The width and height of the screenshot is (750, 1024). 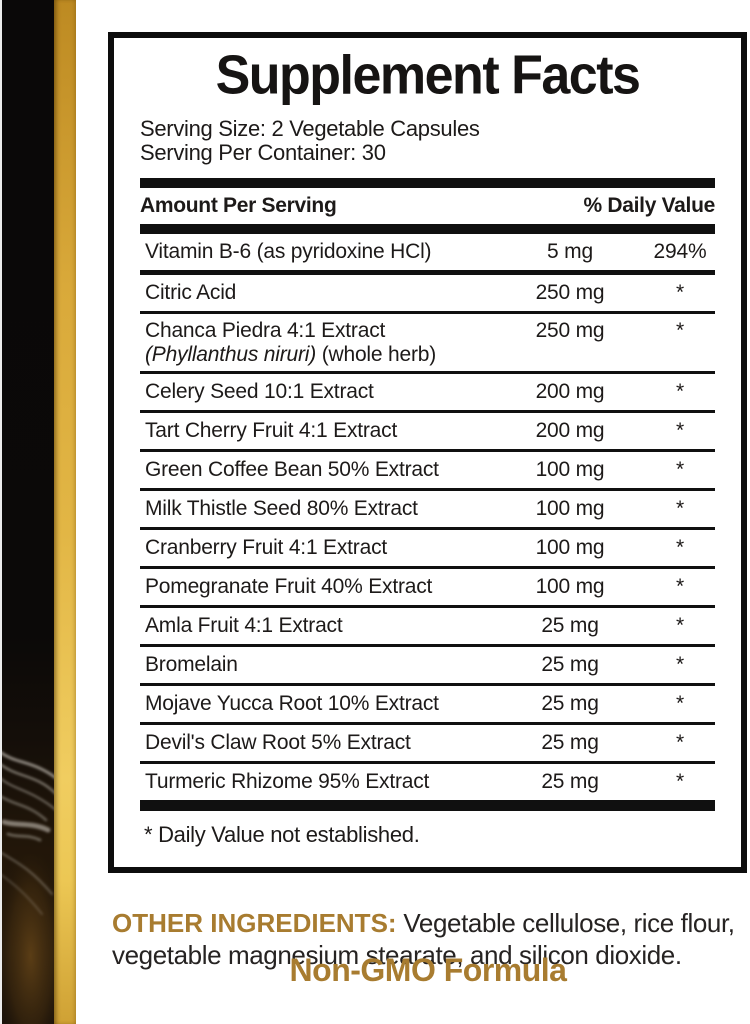 What do you see at coordinates (427, 510) in the screenshot?
I see `table-row: Milk Thistle Seed 80% Extract 100 mg *` at bounding box center [427, 510].